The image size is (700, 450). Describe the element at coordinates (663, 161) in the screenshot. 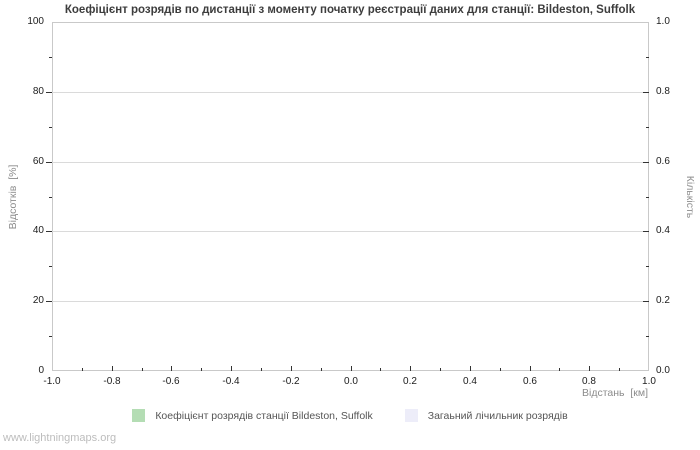

I see `y-right-tick-label: 0.6` at that location.